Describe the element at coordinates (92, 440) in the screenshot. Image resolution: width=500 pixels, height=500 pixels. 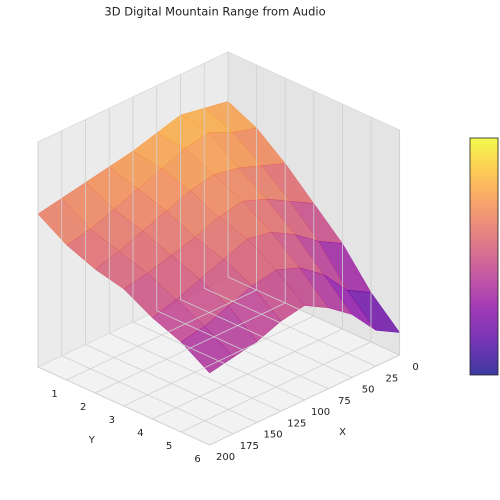
I see `y-axis-label: Y` at that location.